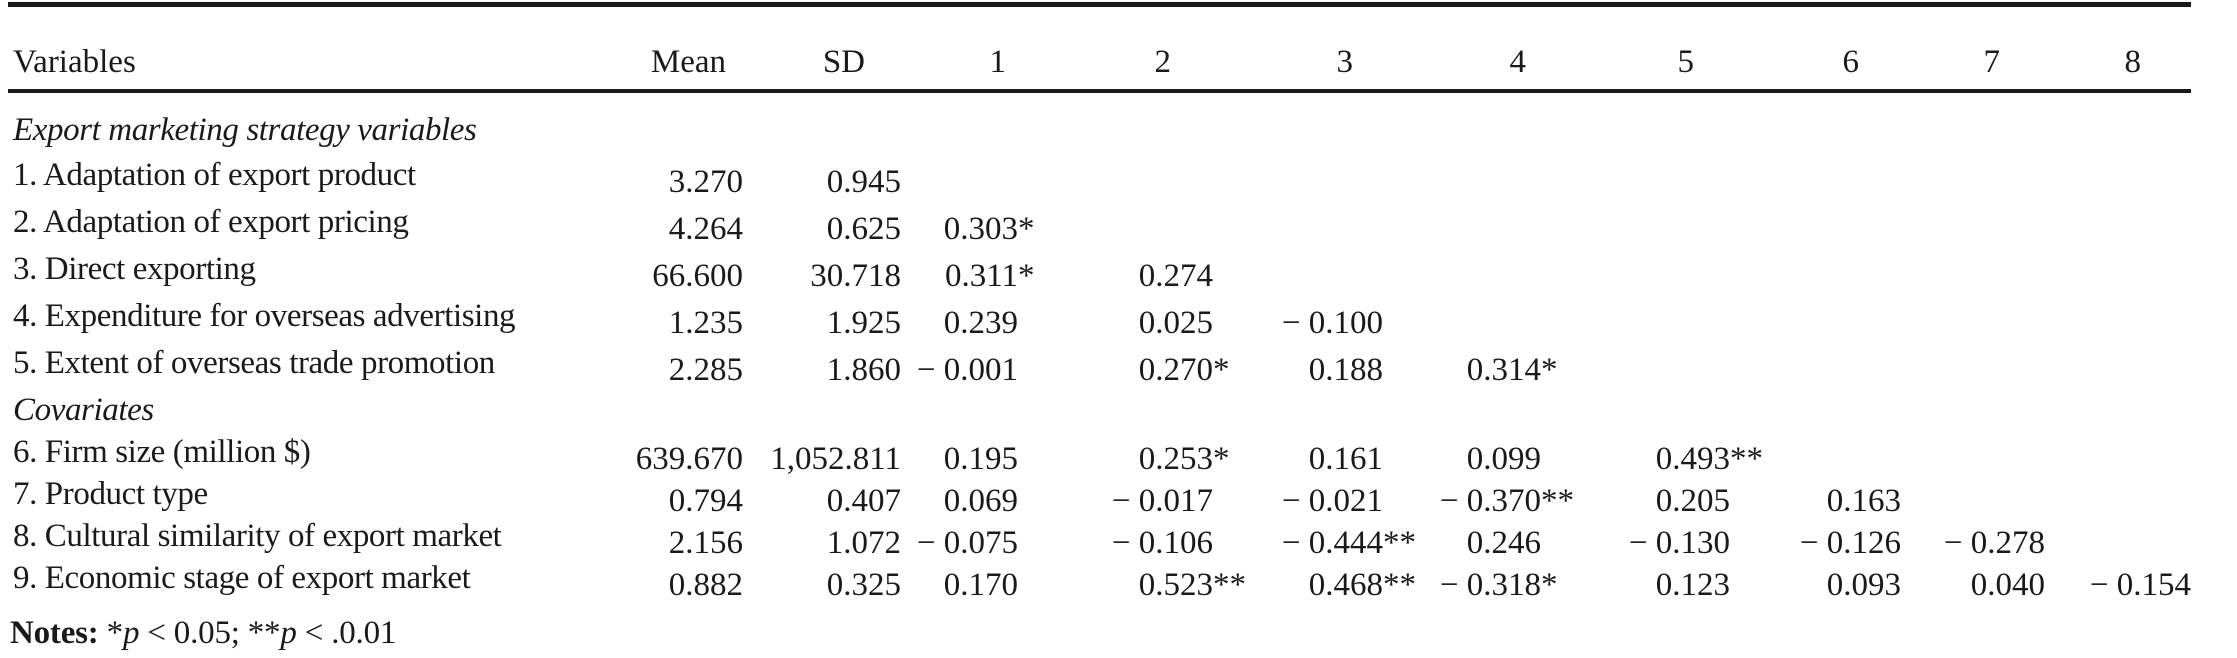 This screenshot has width=2237, height=658. I want to click on column-header-8: 8, so click(2118, 48).